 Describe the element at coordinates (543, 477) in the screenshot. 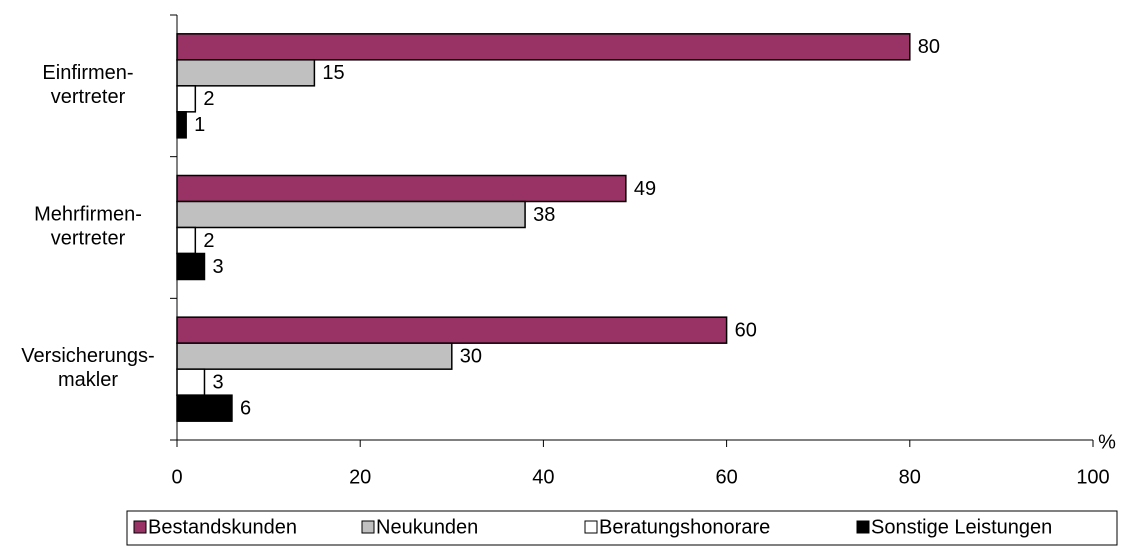

I see `x-tick-label: 40` at that location.